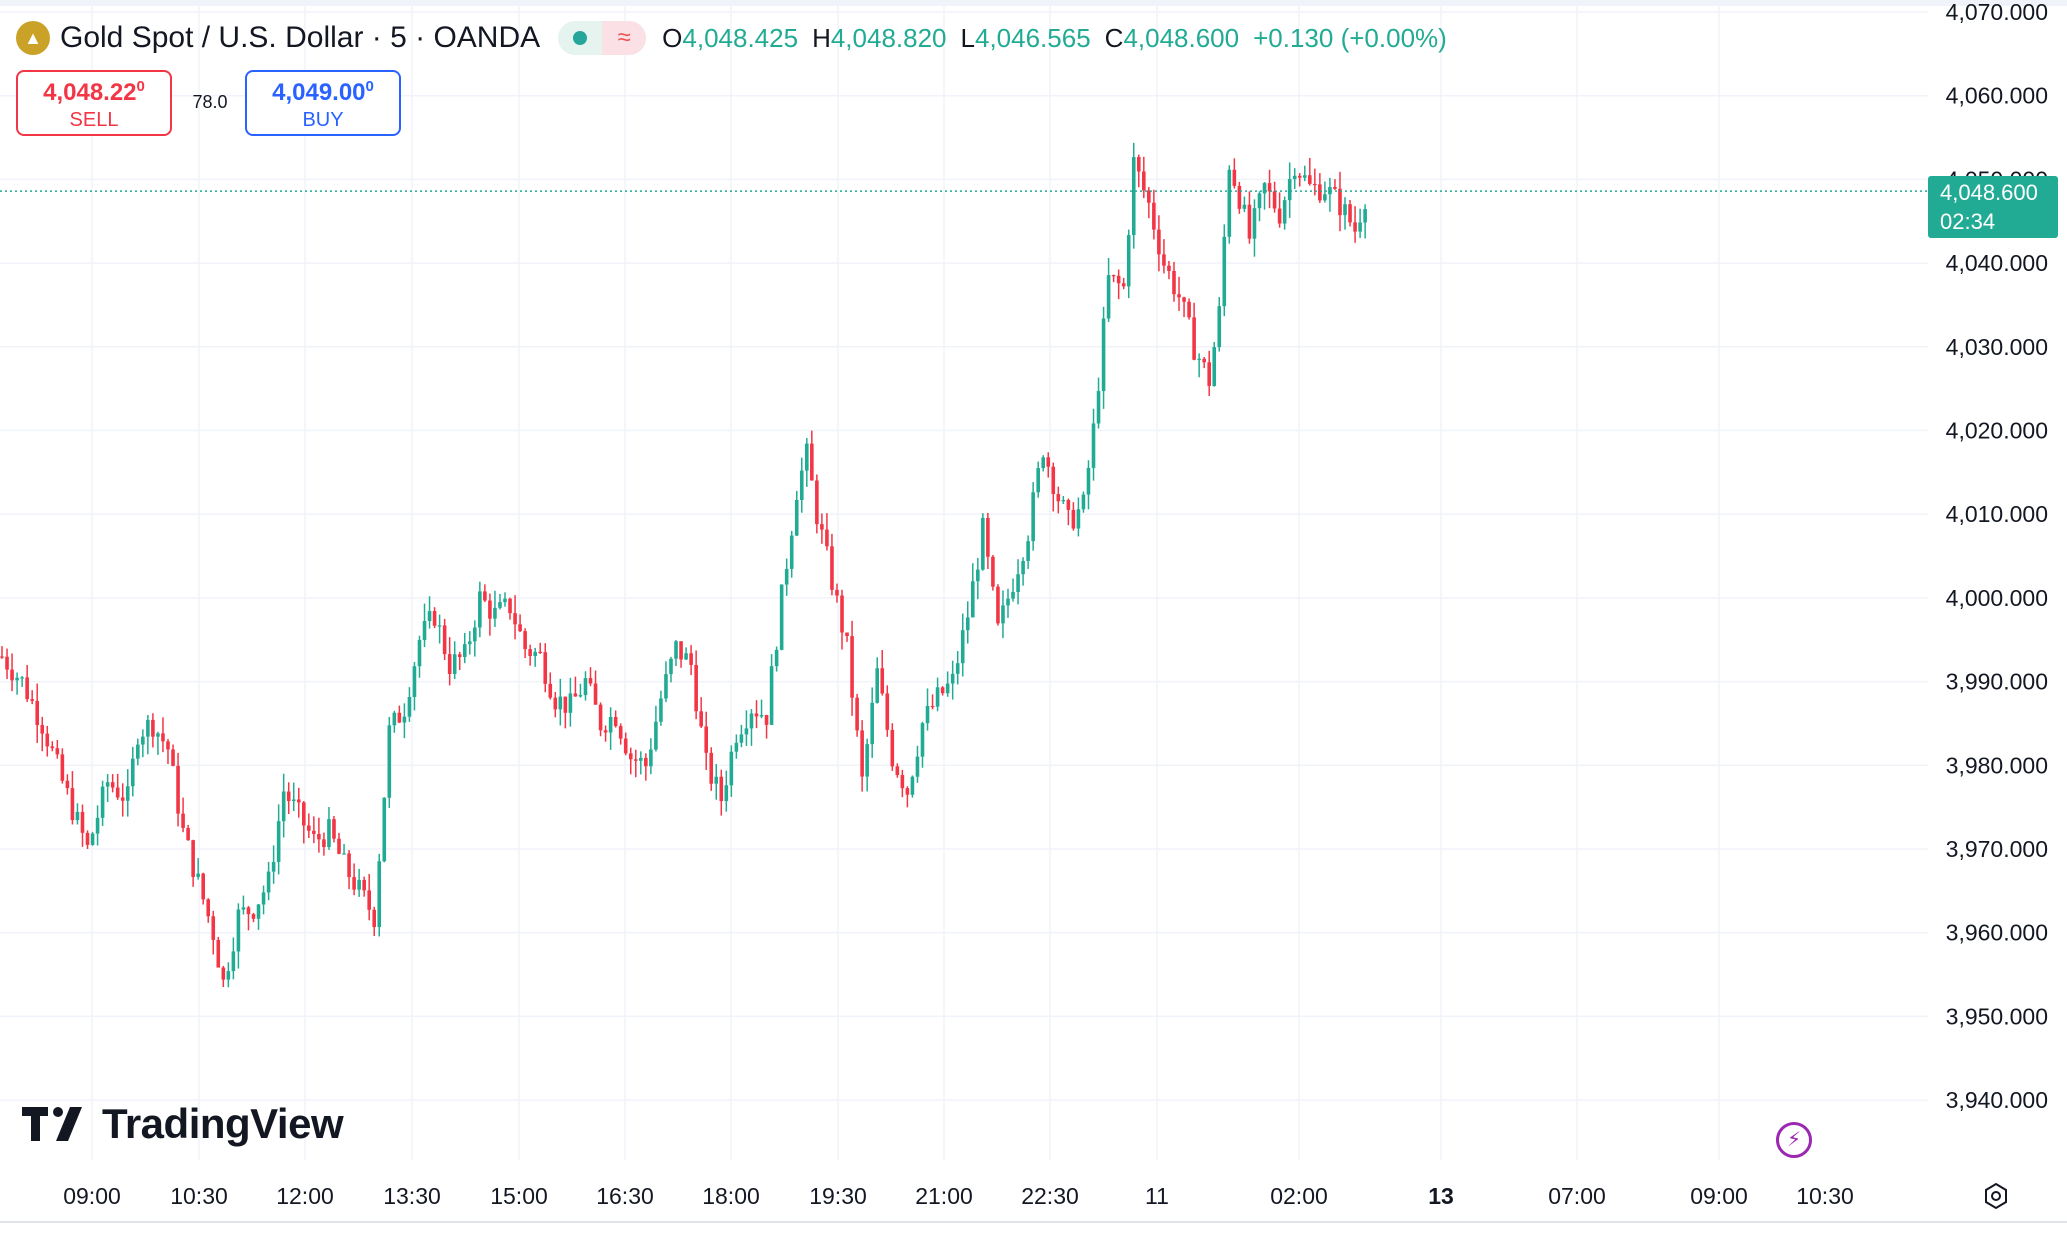  I want to click on lightning-icon: ⚡, so click(1794, 1140).